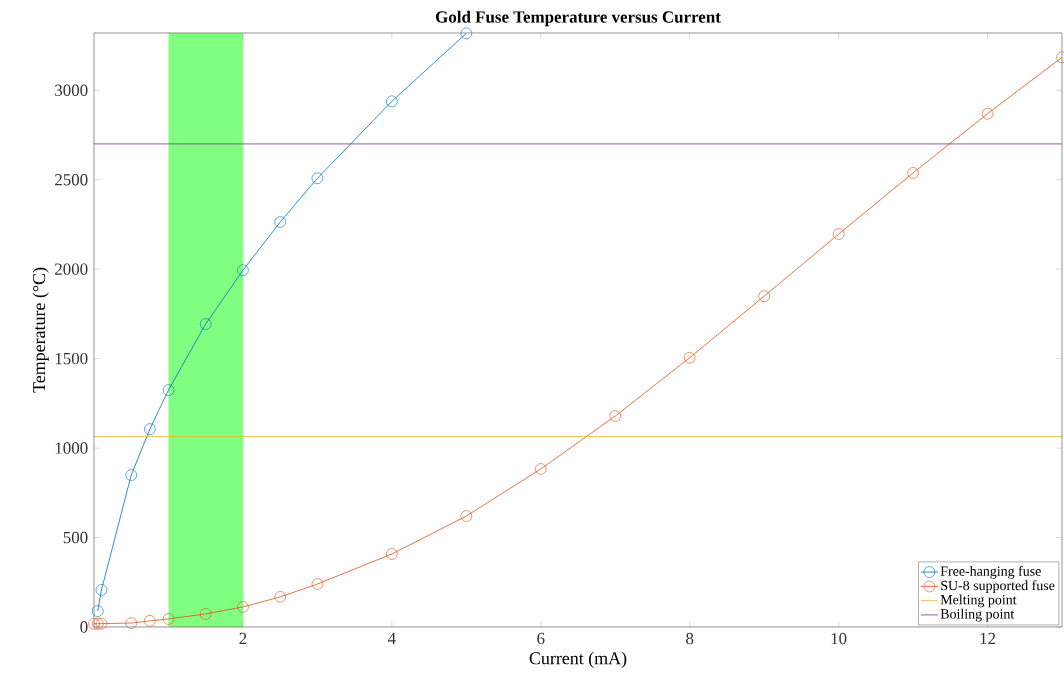 Image resolution: width=1064 pixels, height=694 pixels. I want to click on y-tick-label: 1000, so click(71, 448).